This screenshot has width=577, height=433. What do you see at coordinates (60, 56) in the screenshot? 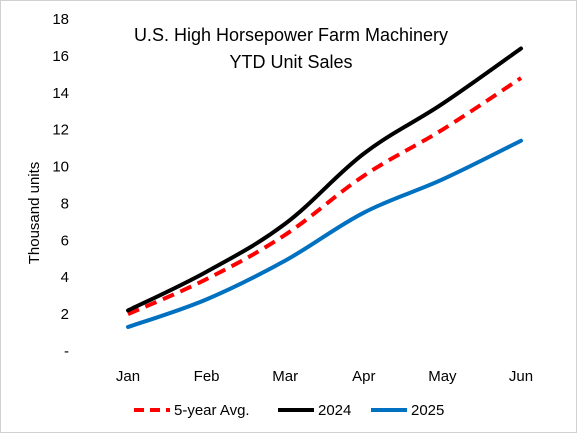
I see `y-tick-label: 16` at bounding box center [60, 56].